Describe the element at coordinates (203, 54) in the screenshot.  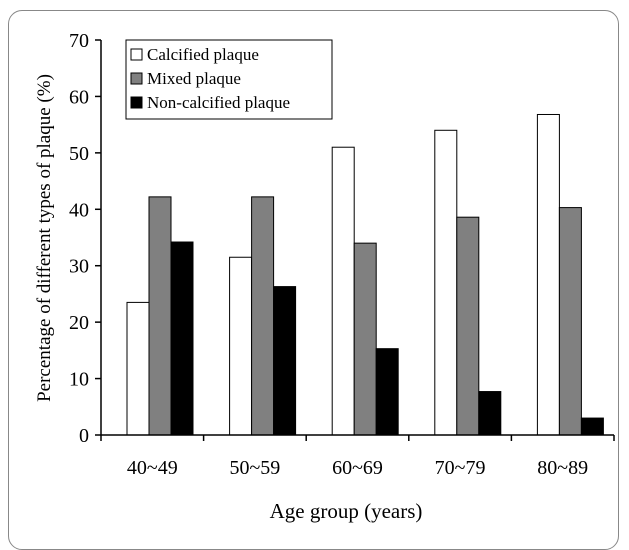
I see `legend-label: Calcified plaque` at that location.